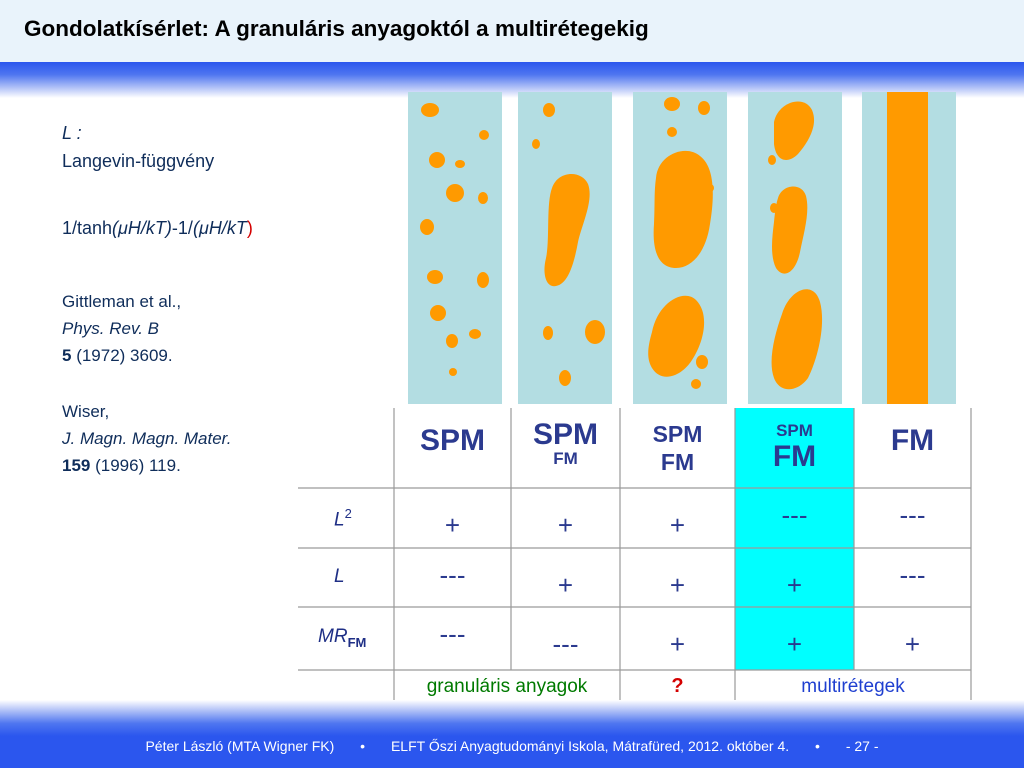 The image size is (1024, 768). What do you see at coordinates (115, 228) in the screenshot?
I see `formula-part2: (` at bounding box center [115, 228].